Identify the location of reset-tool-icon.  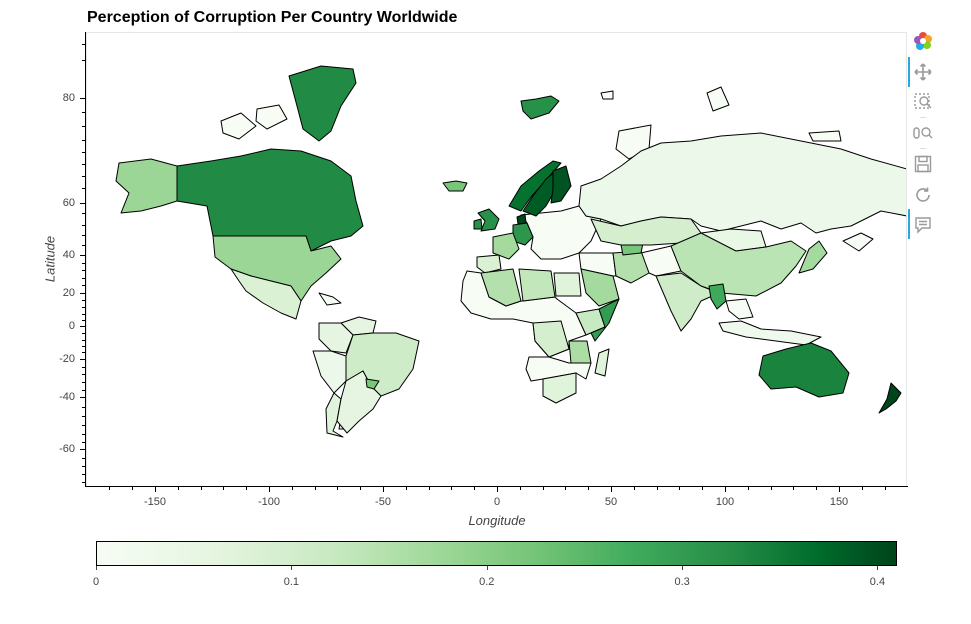
(923, 195).